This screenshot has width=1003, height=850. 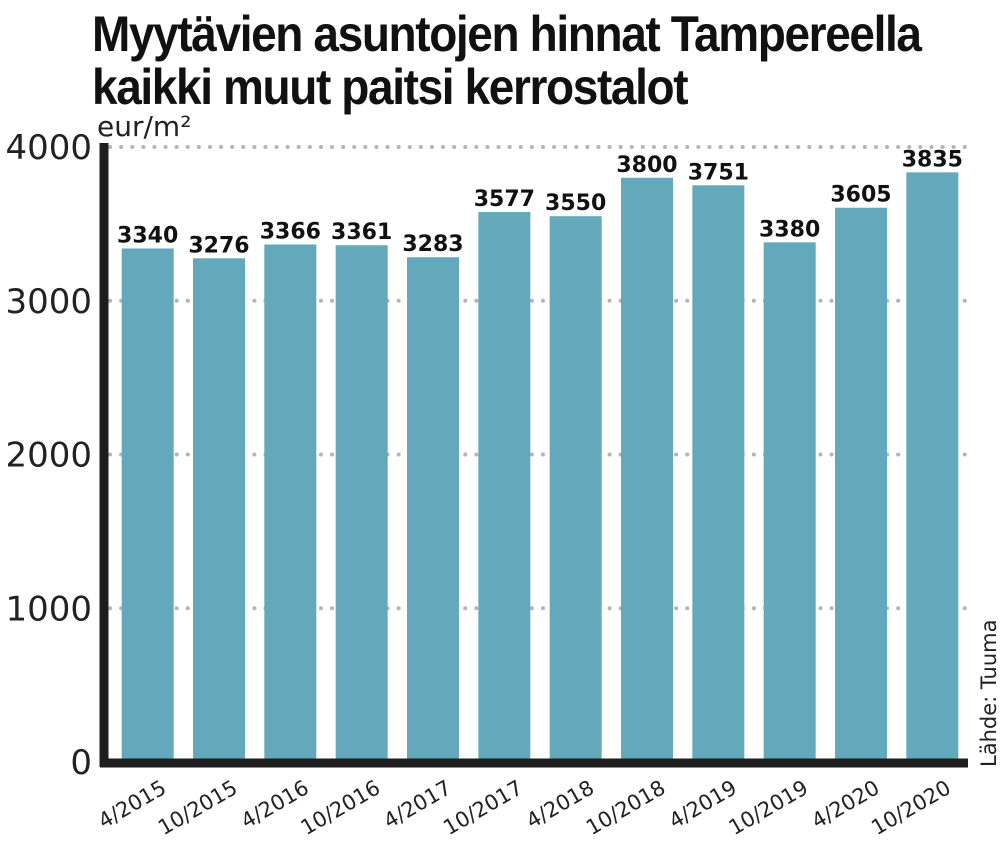 I want to click on y-tick-label: 0, so click(x=81, y=763).